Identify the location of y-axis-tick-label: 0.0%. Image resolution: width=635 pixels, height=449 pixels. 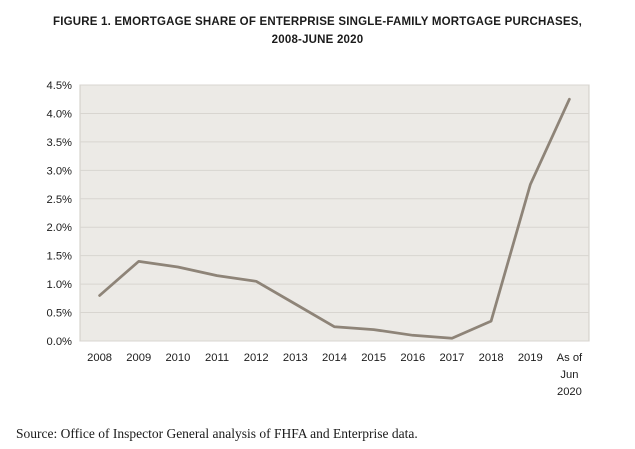
(60, 342).